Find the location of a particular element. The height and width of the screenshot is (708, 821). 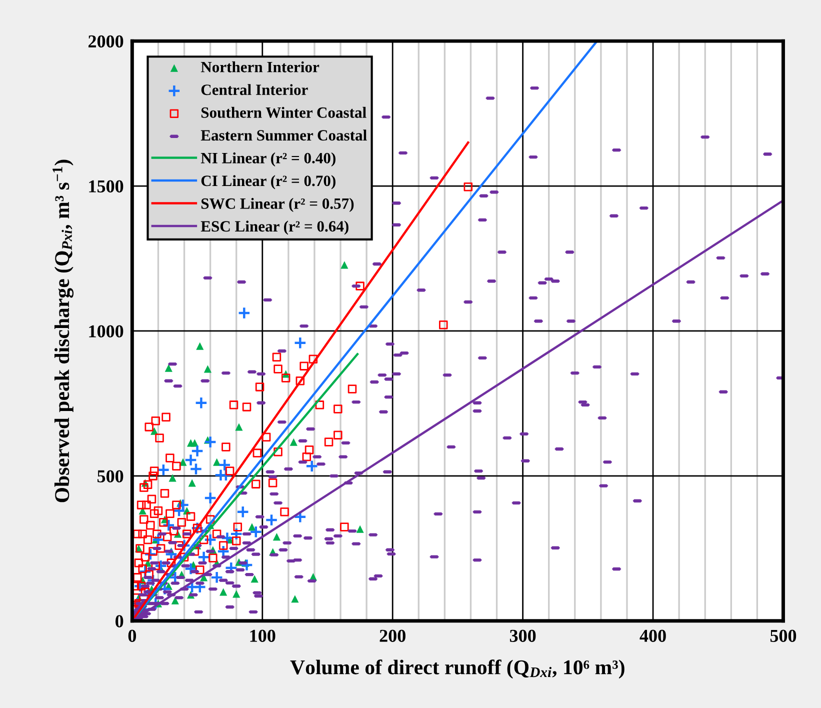

x-tick-label: 0 is located at coordinates (132, 636).